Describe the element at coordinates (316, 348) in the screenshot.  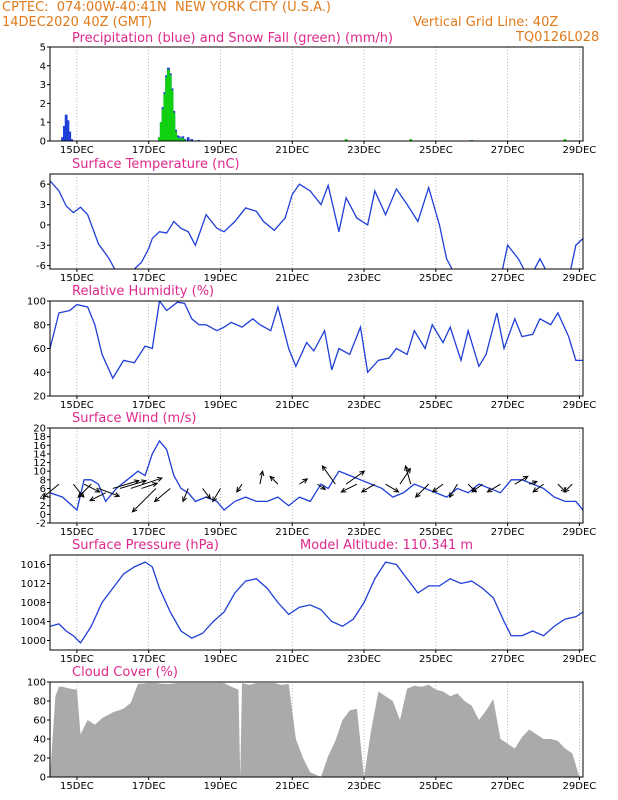
I see `rh-frame` at that location.